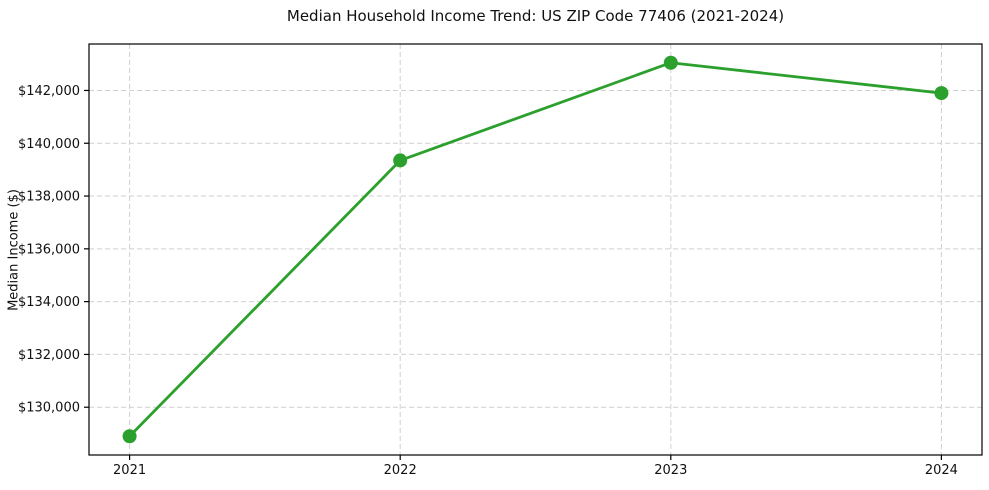 This screenshot has width=989, height=490. Describe the element at coordinates (400, 470) in the screenshot. I see `x-tick-label: 2022` at that location.